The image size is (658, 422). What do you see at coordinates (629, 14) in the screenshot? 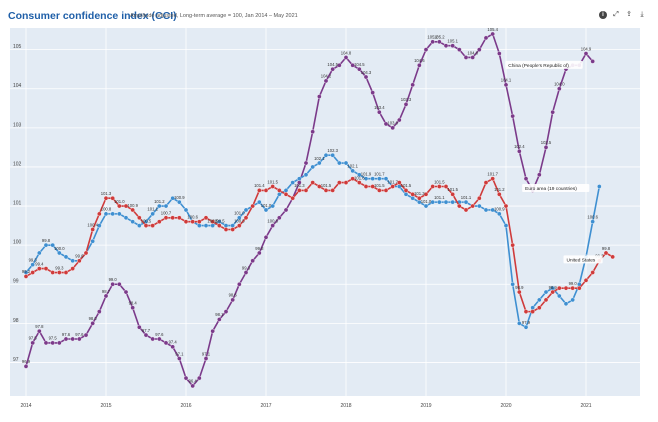
I see `share-icon: ⇪` at bounding box center [629, 14].